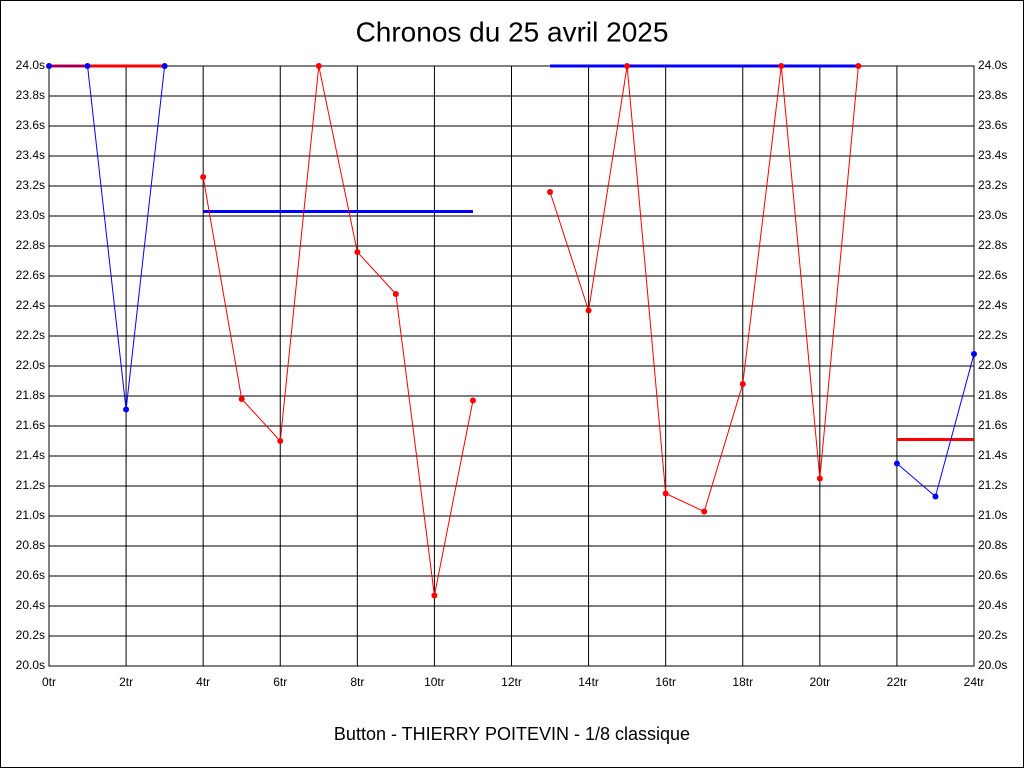 Image resolution: width=1024 pixels, height=768 pixels. What do you see at coordinates (203, 682) in the screenshot?
I see `x-tick-label: 4tr` at bounding box center [203, 682].